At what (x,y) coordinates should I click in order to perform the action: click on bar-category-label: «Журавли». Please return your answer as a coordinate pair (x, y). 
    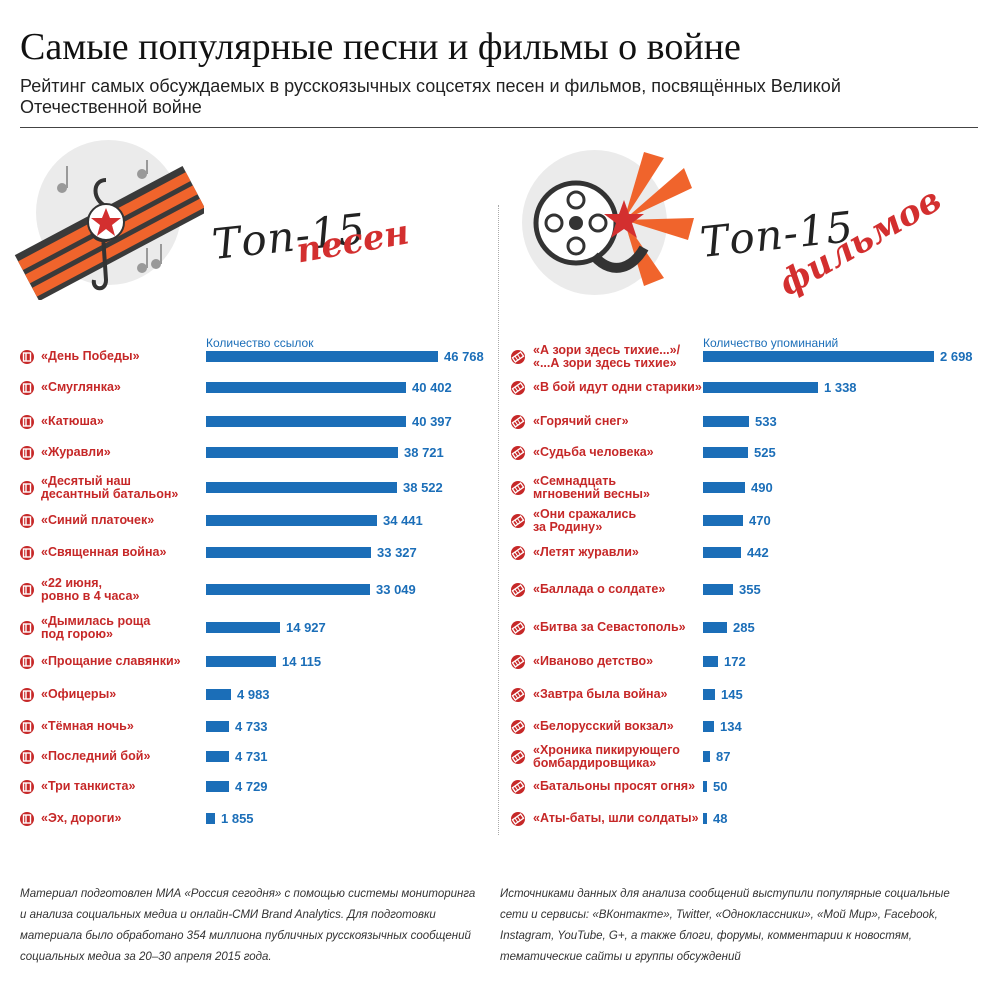
    Looking at the image, I should click on (76, 452).